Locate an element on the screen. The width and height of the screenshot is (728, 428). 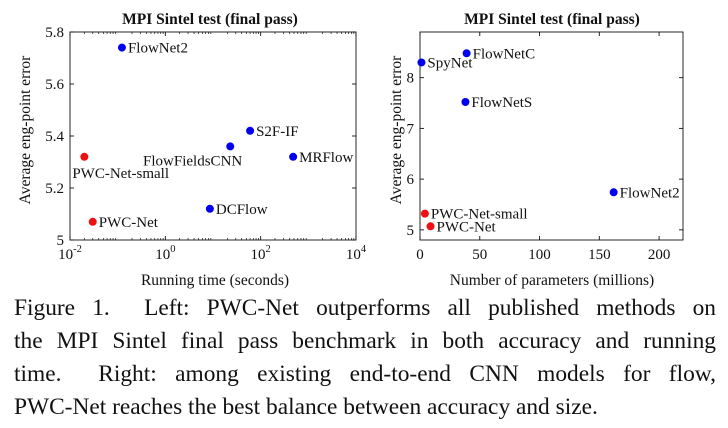
y-tick-label: 8 is located at coordinates (411, 79).